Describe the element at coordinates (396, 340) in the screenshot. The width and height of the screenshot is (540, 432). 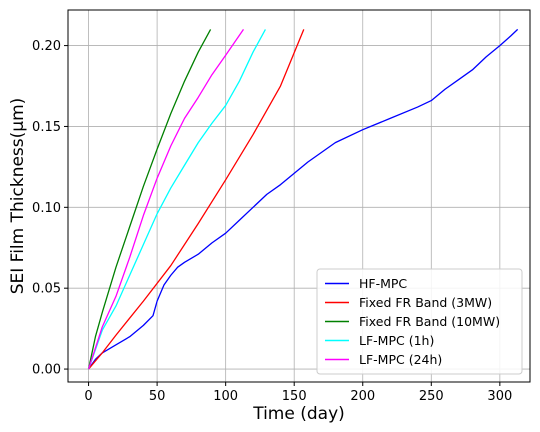
I see `legend-label: LF-MPC (1h)` at that location.